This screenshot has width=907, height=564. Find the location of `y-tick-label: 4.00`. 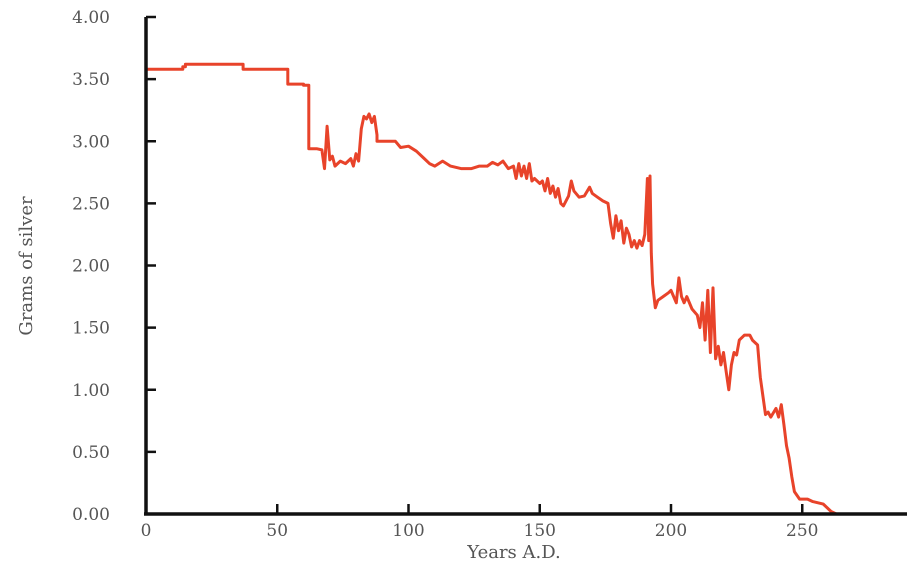

y-tick-label: 4.00 is located at coordinates (91, 18).